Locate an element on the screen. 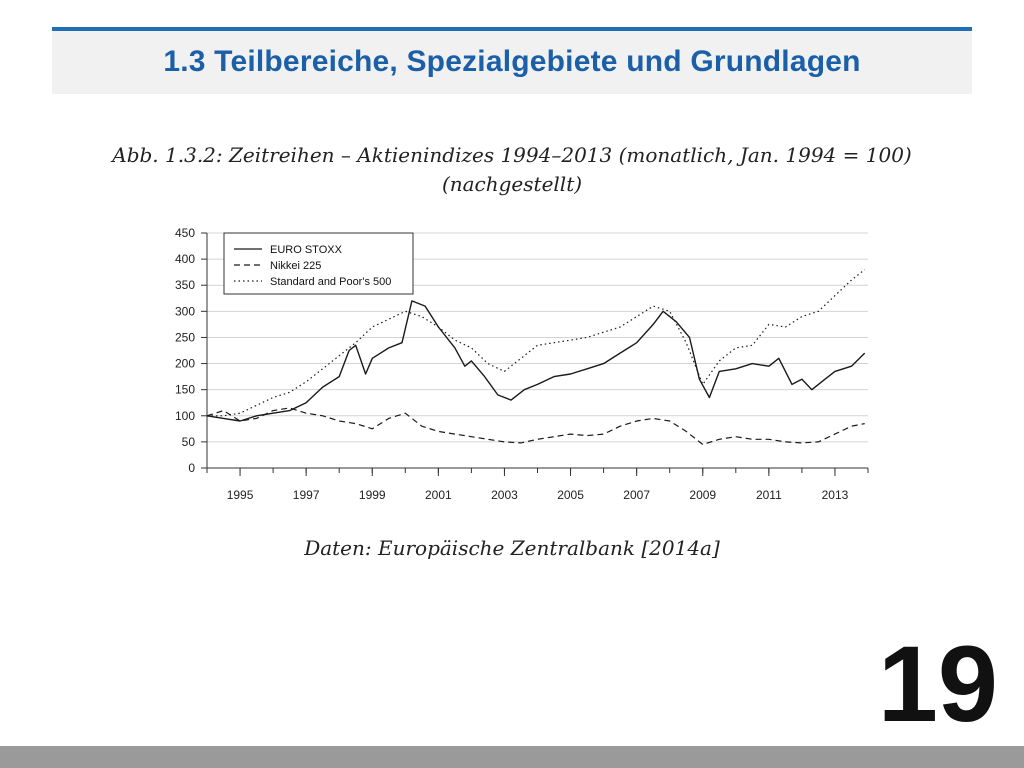  legend-box is located at coordinates (318, 263).